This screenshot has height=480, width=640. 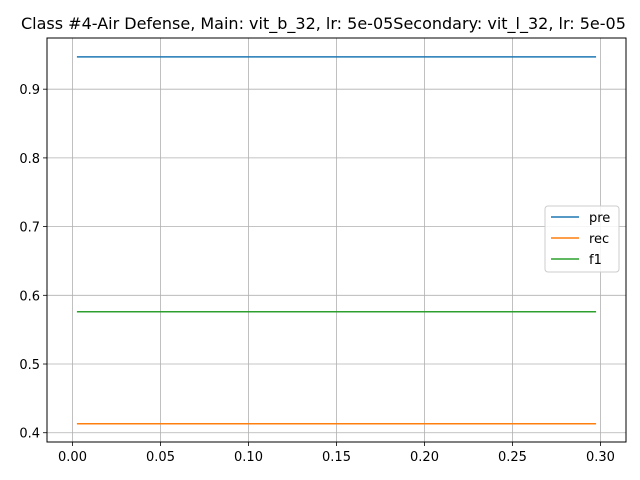 What do you see at coordinates (29, 434) in the screenshot?
I see `y-tick-label: 0.4` at bounding box center [29, 434].